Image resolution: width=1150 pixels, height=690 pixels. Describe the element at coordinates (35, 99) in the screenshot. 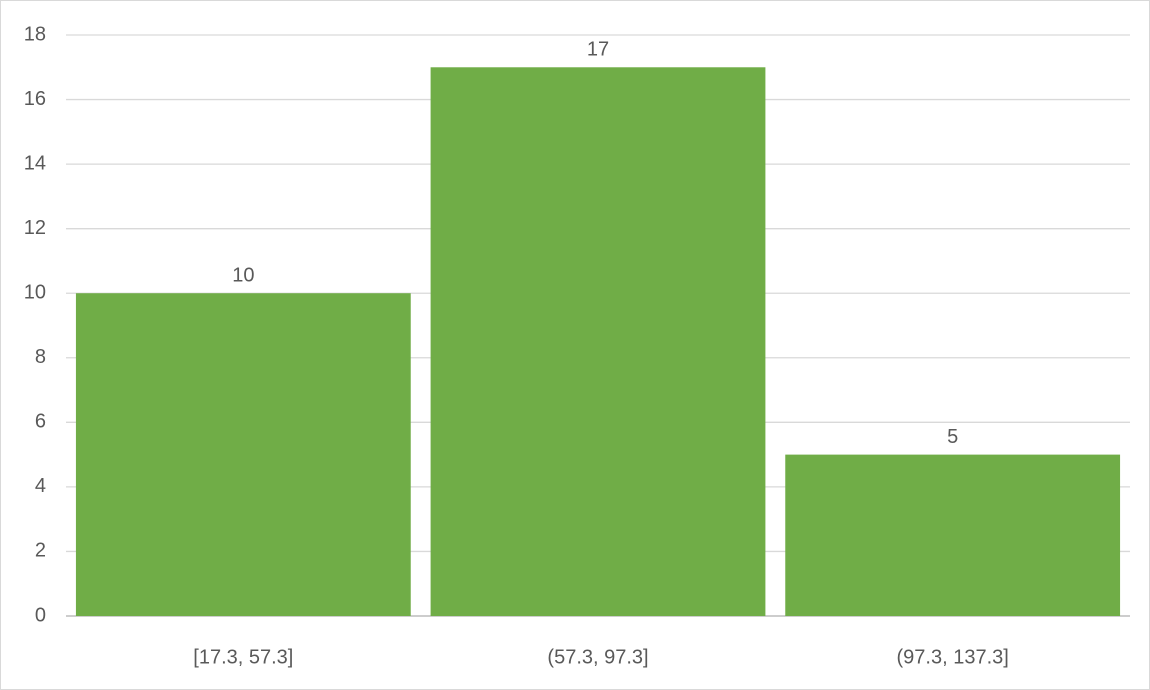

I see `y-tick-label: 16` at that location.